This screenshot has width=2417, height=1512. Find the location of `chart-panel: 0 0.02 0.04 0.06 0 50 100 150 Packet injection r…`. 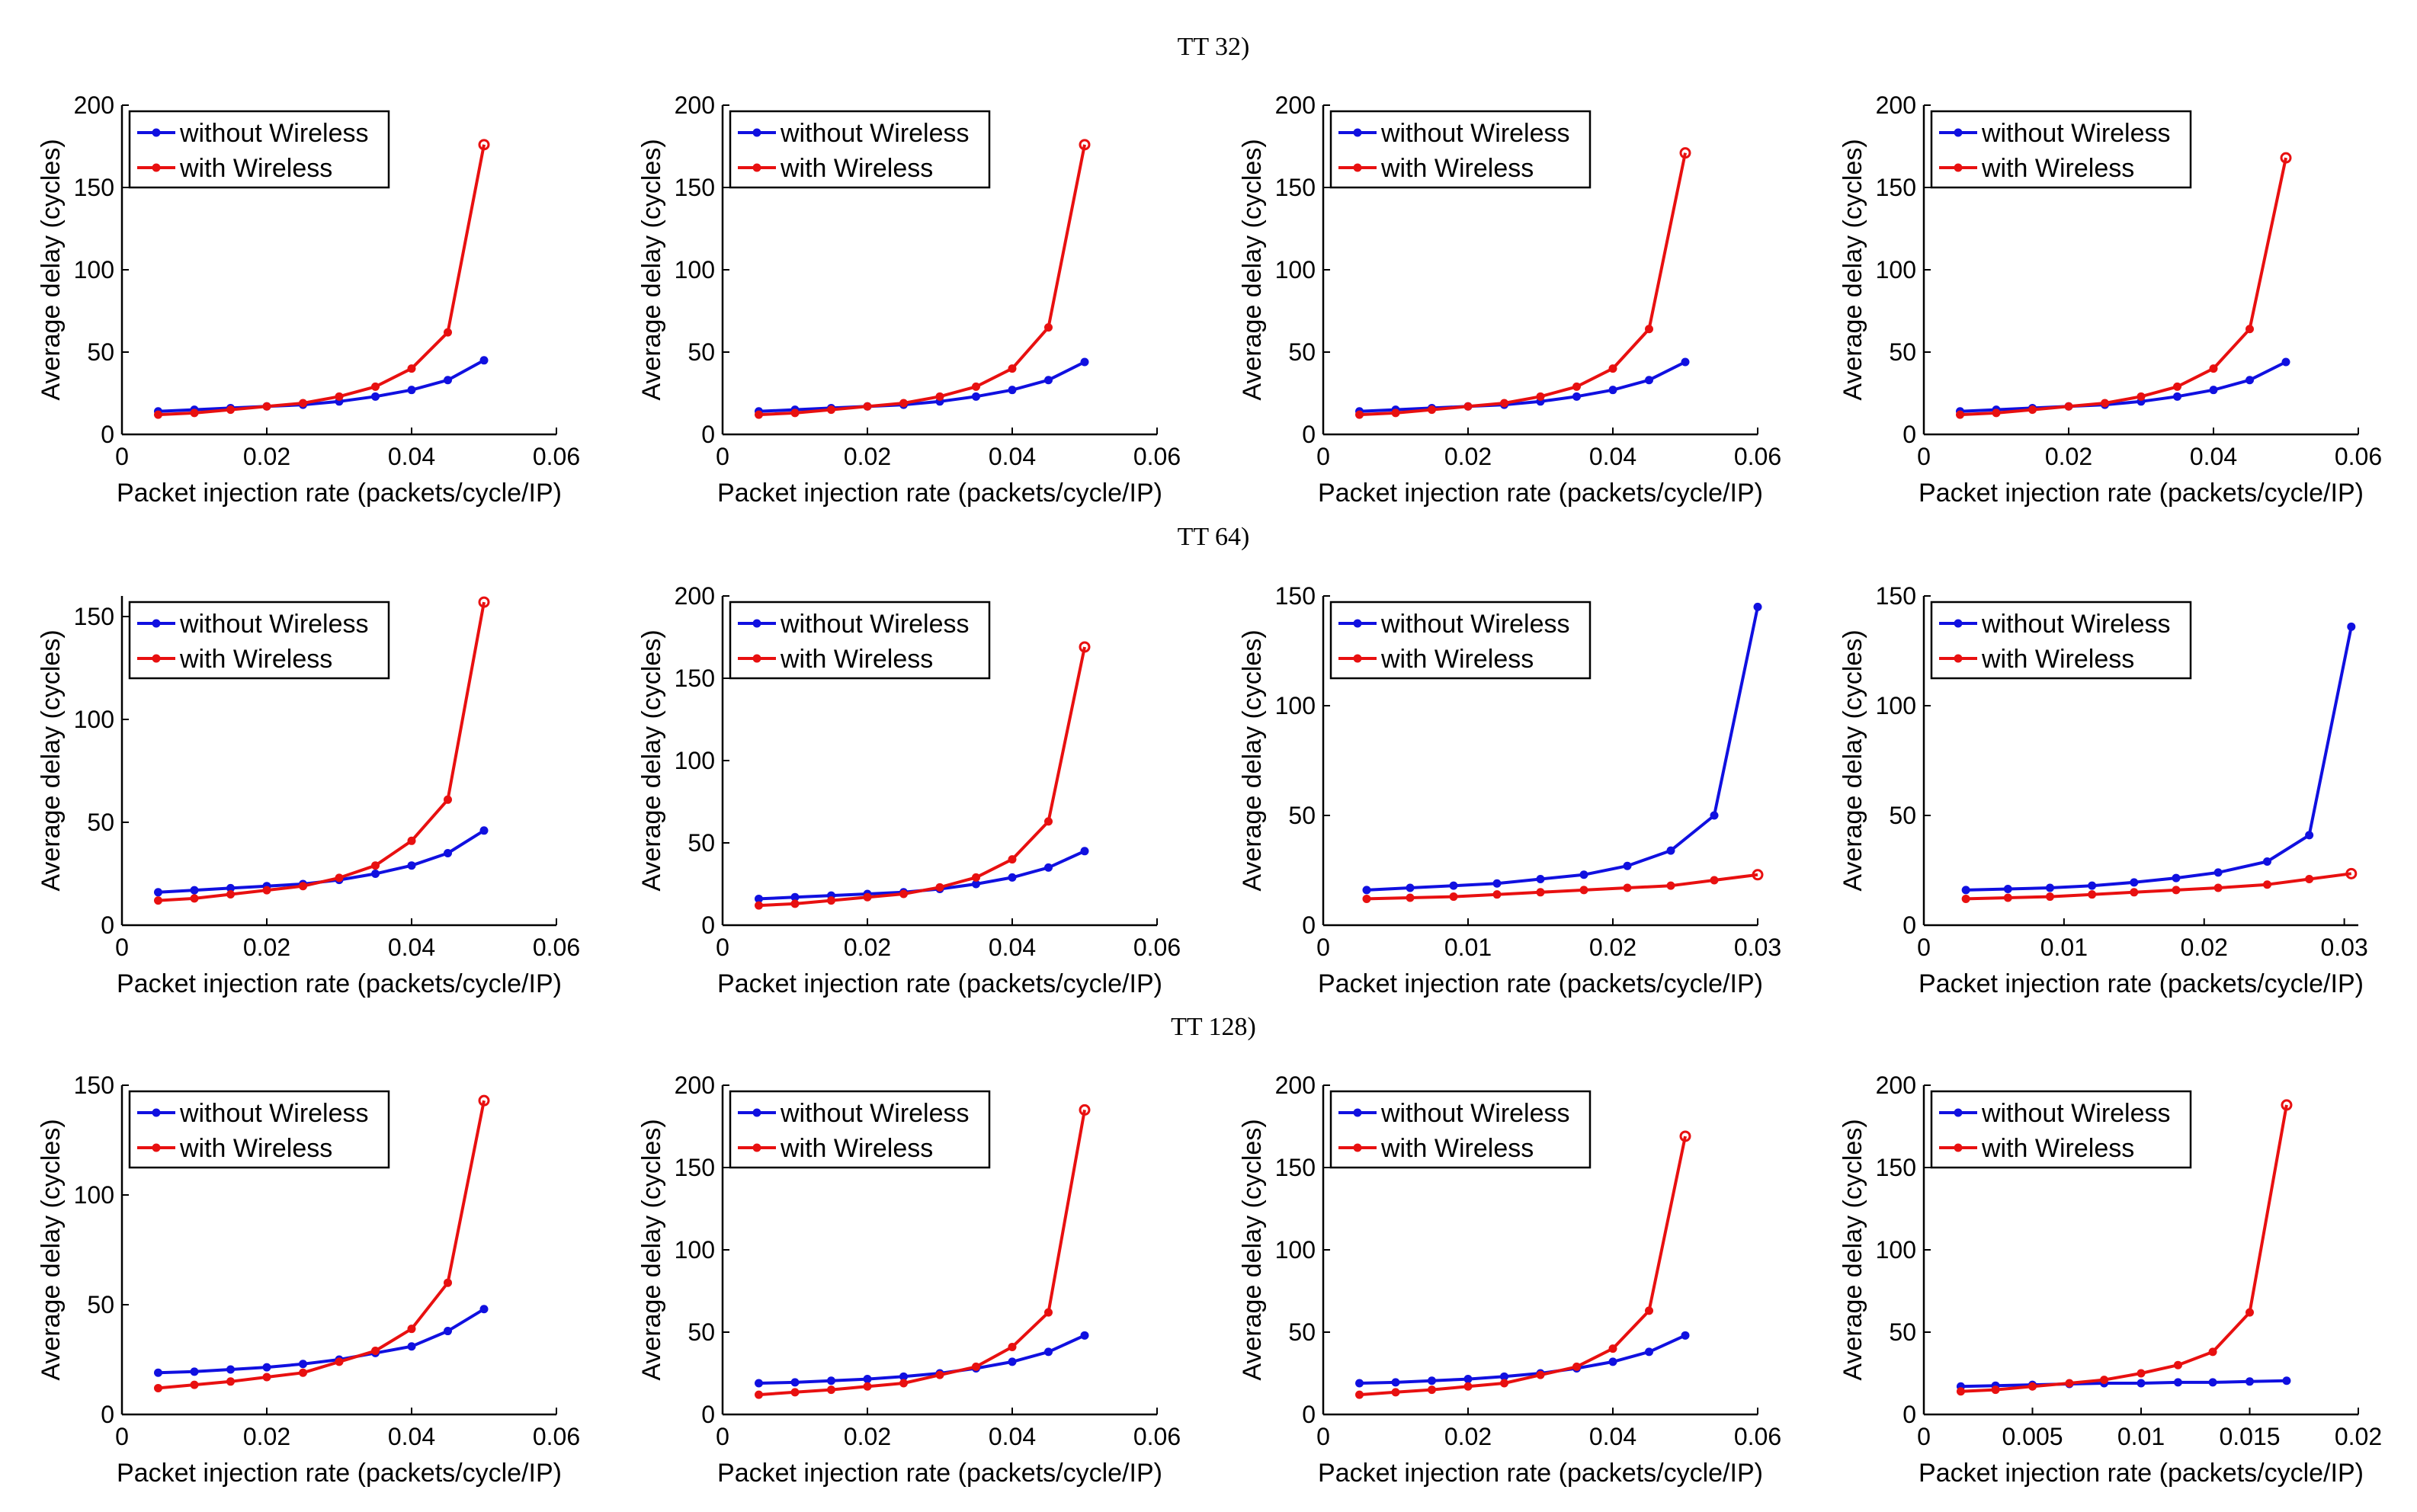

chart-panel: 0 0.02 0.04 0.06 0 50 100 150 Packet injection r… is located at coordinates (308, 1280).